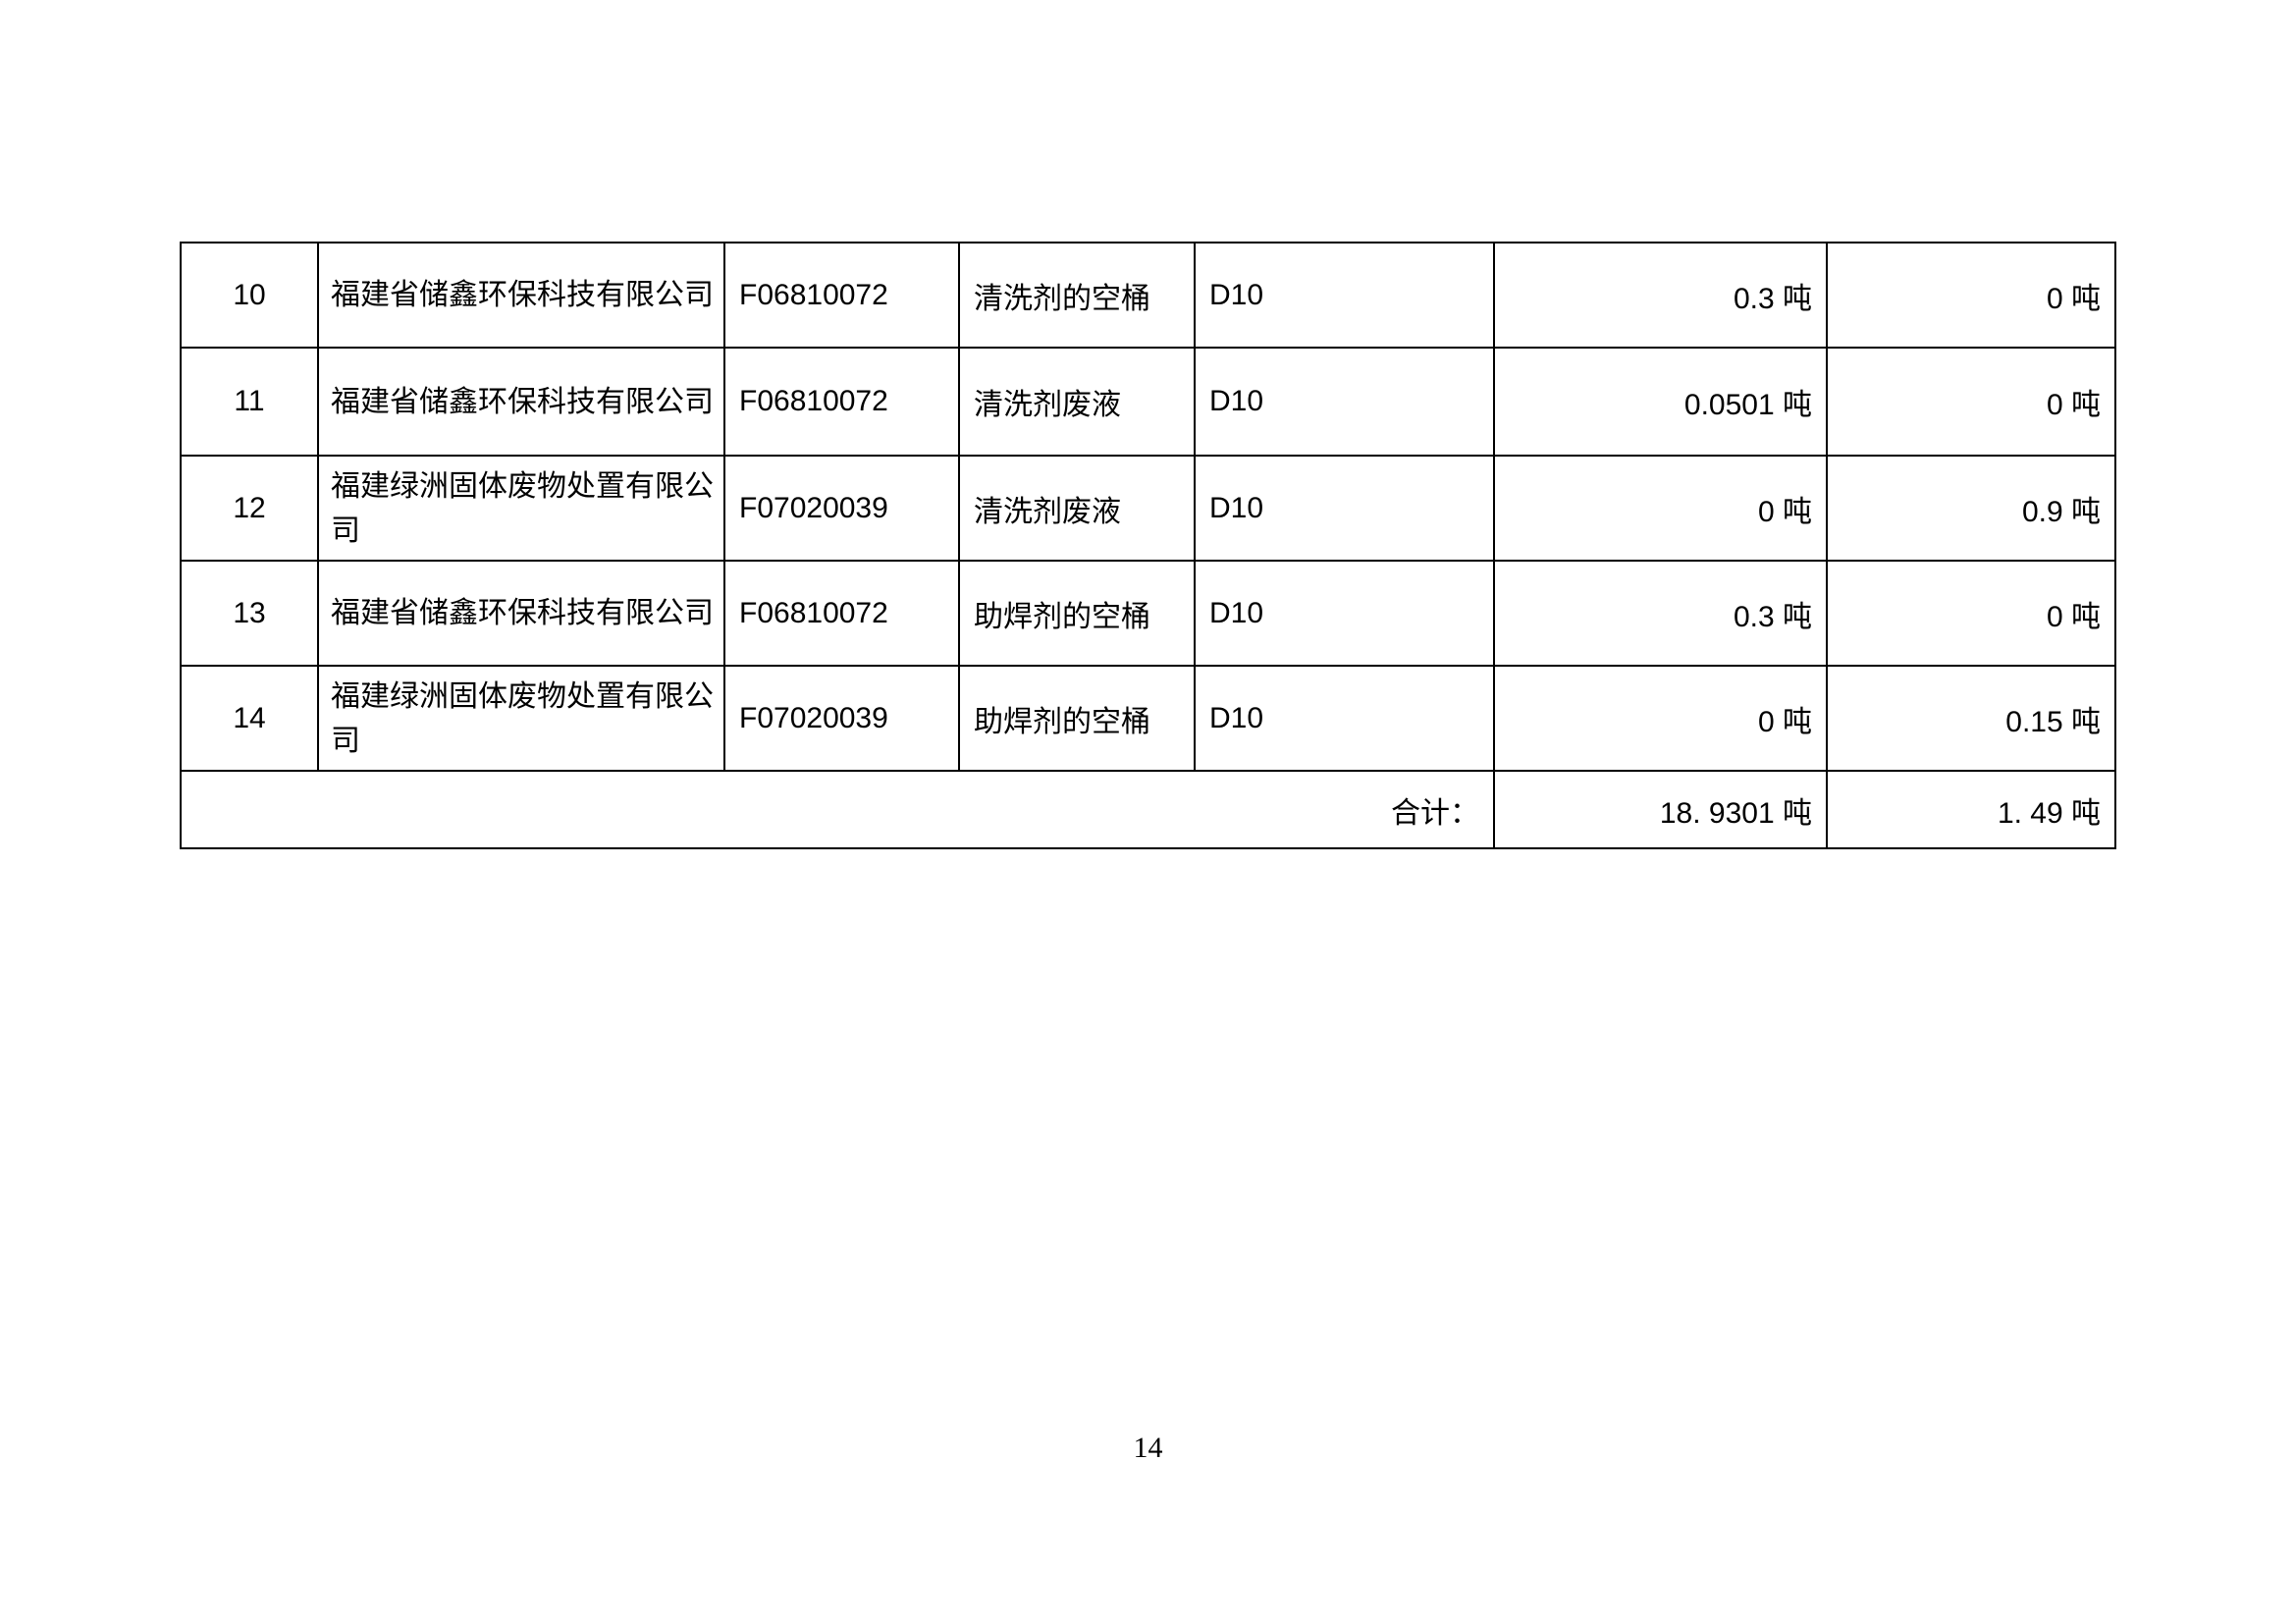 The width and height of the screenshot is (2296, 1624). I want to click on total-row: 合计： 18. 9301 吨 1. 49 吨, so click(1148, 809).